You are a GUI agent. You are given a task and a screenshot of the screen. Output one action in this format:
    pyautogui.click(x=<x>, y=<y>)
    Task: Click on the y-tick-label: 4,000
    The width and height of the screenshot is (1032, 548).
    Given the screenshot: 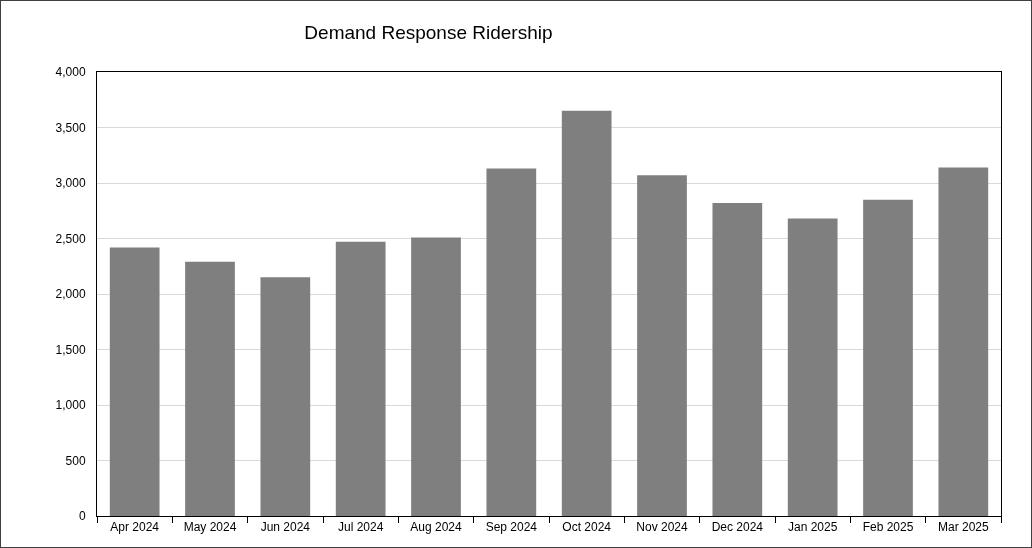 What is the action you would take?
    pyautogui.click(x=70, y=72)
    